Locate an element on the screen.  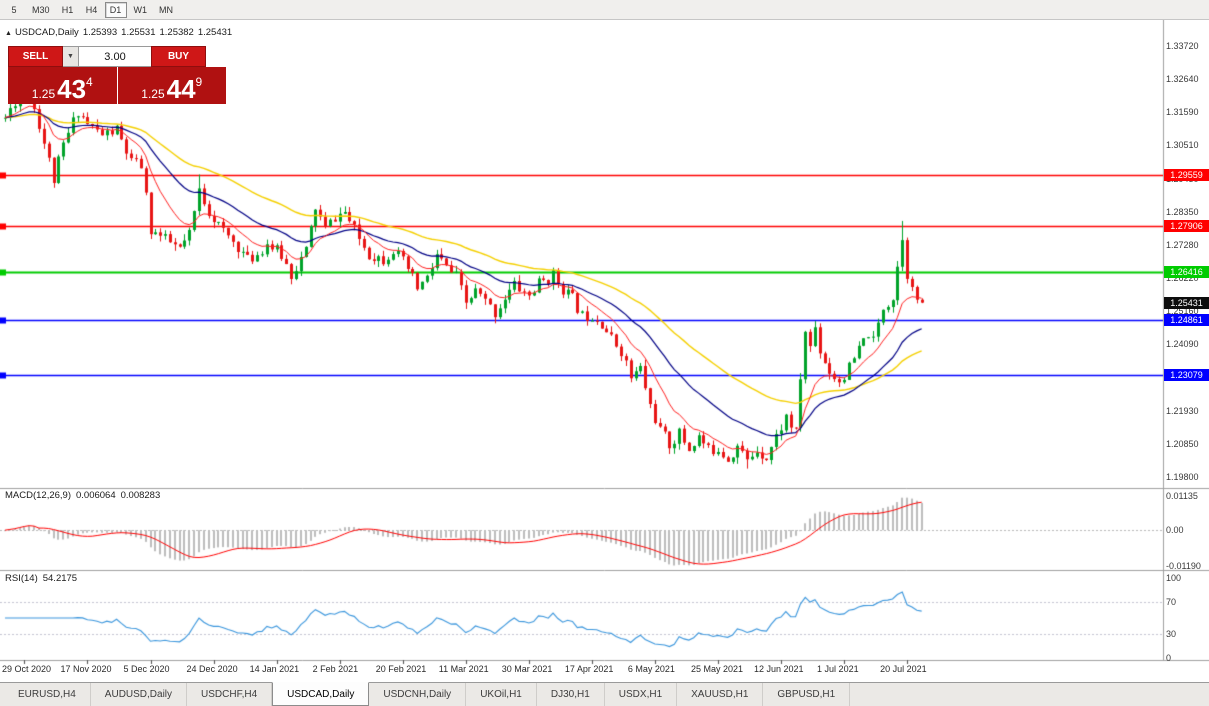
hline-price-badge: 1.26416 is located at coordinates (1186, 272).